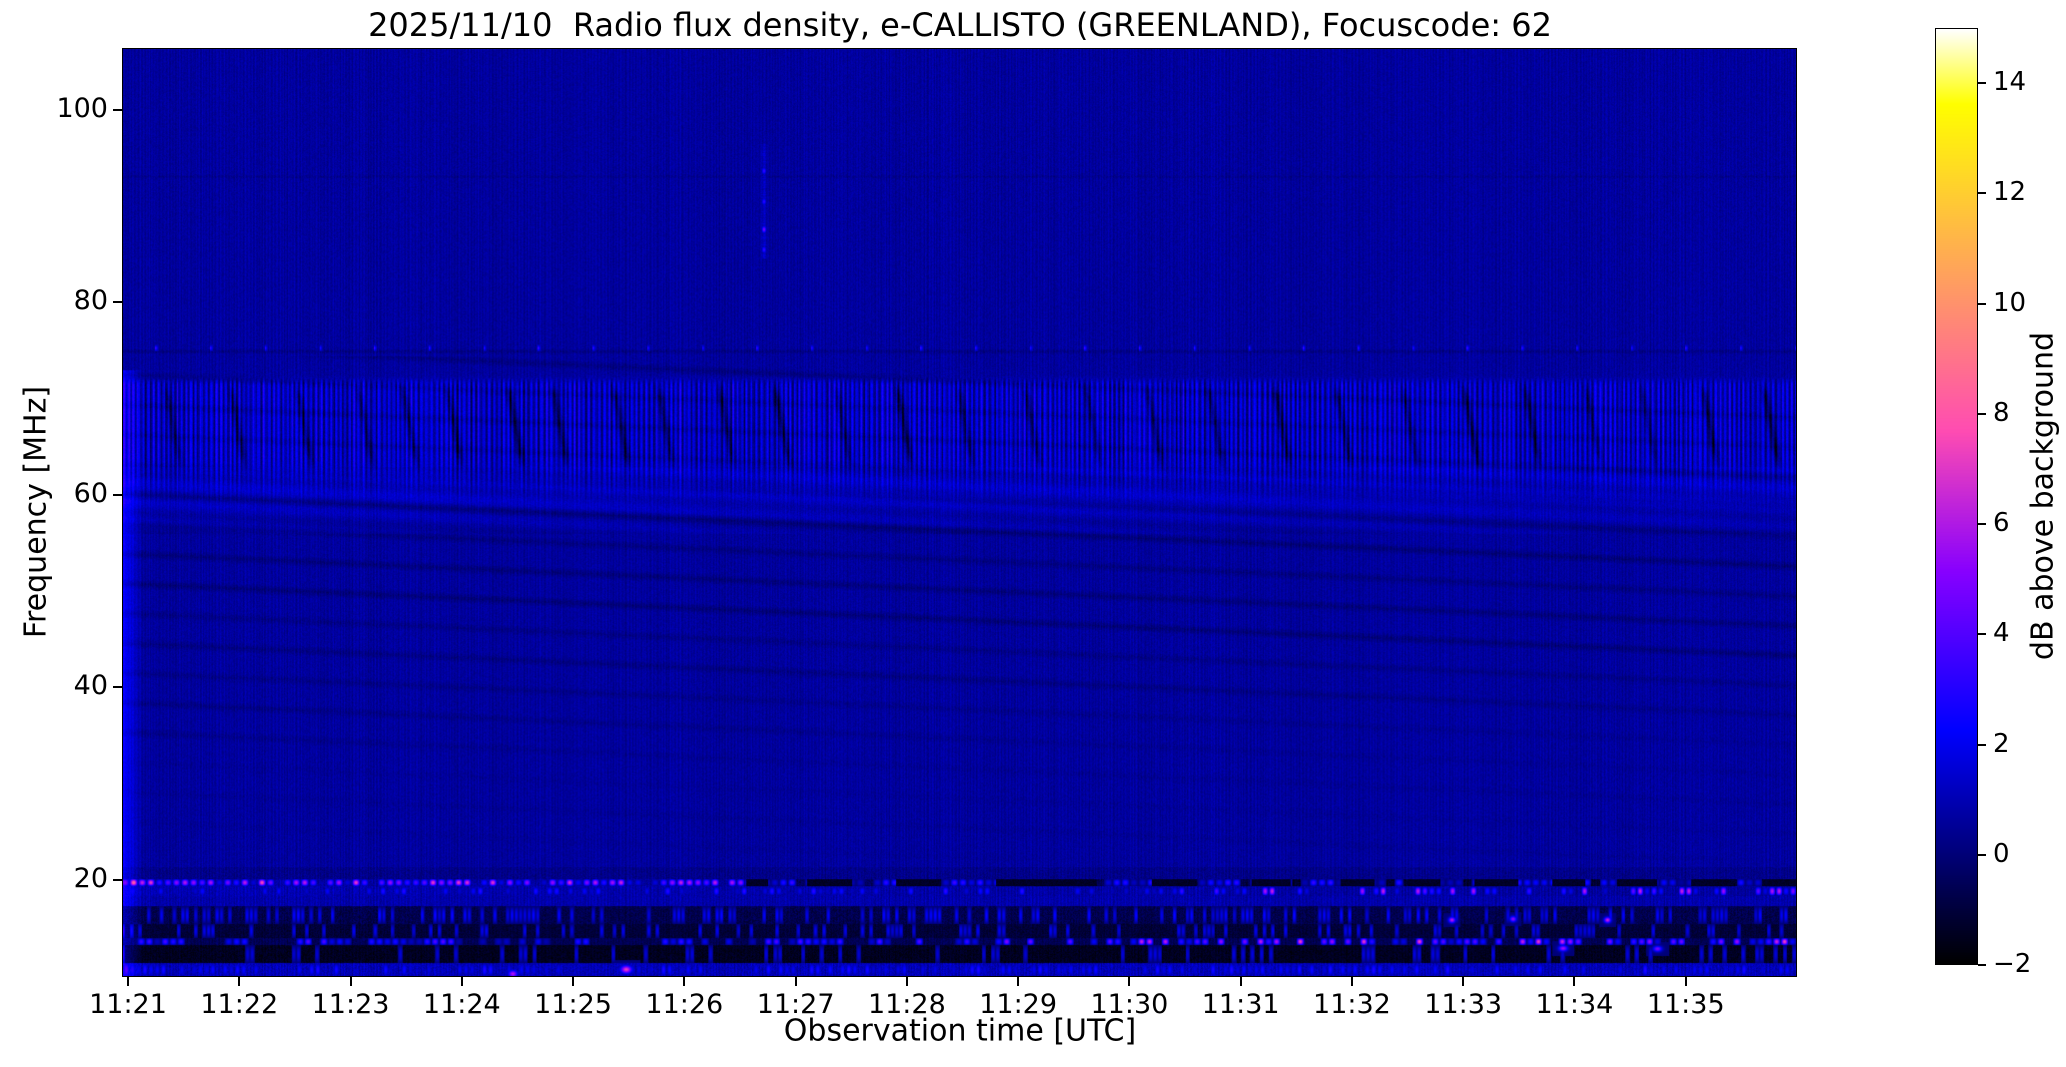 The height and width of the screenshot is (1067, 2066). What do you see at coordinates (2001, 523) in the screenshot?
I see `colorbar-tick-label: 6` at bounding box center [2001, 523].